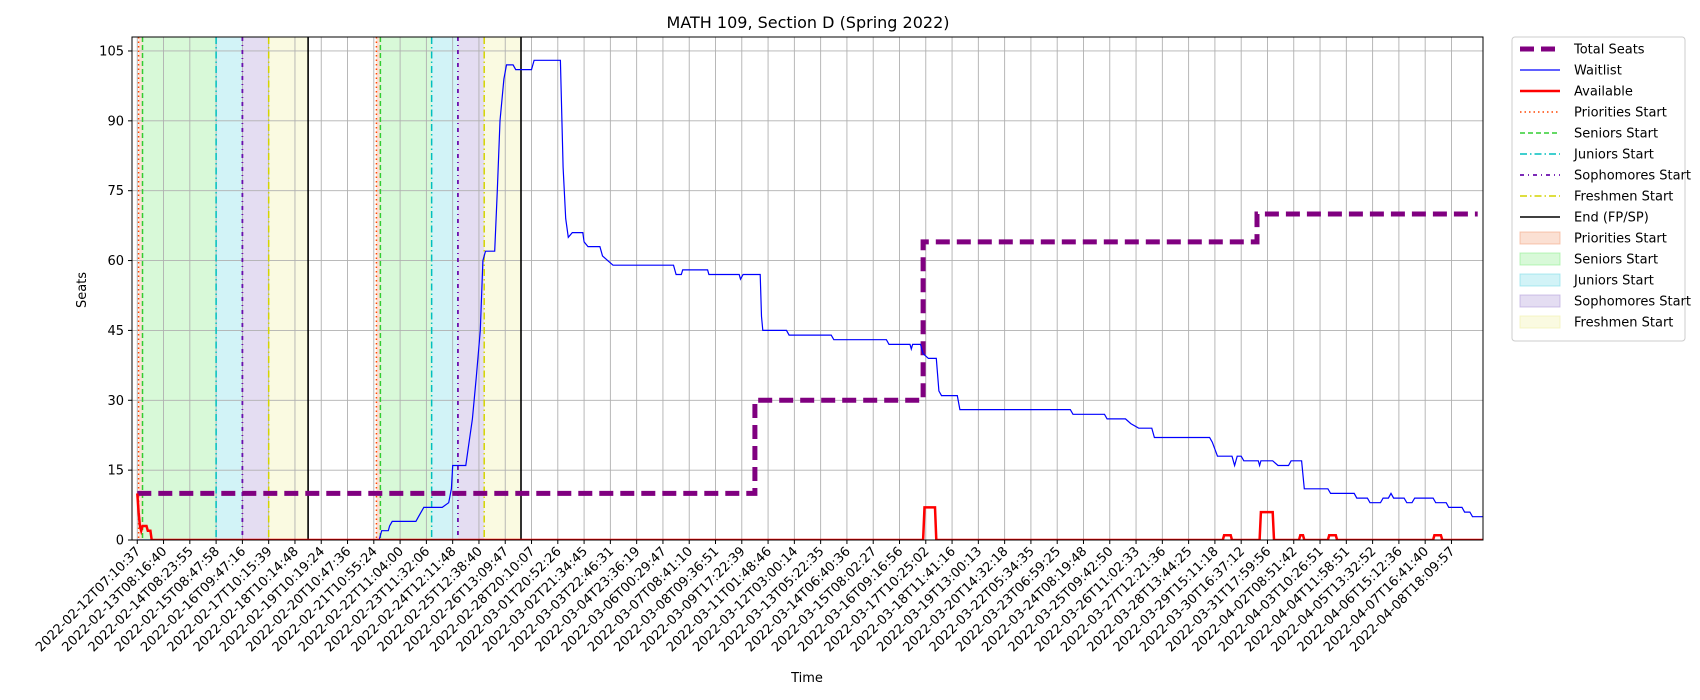 This screenshot has height=700, width=1700. Describe the element at coordinates (1613, 155) in the screenshot. I see `legend-label-5: Juniors Start` at that location.